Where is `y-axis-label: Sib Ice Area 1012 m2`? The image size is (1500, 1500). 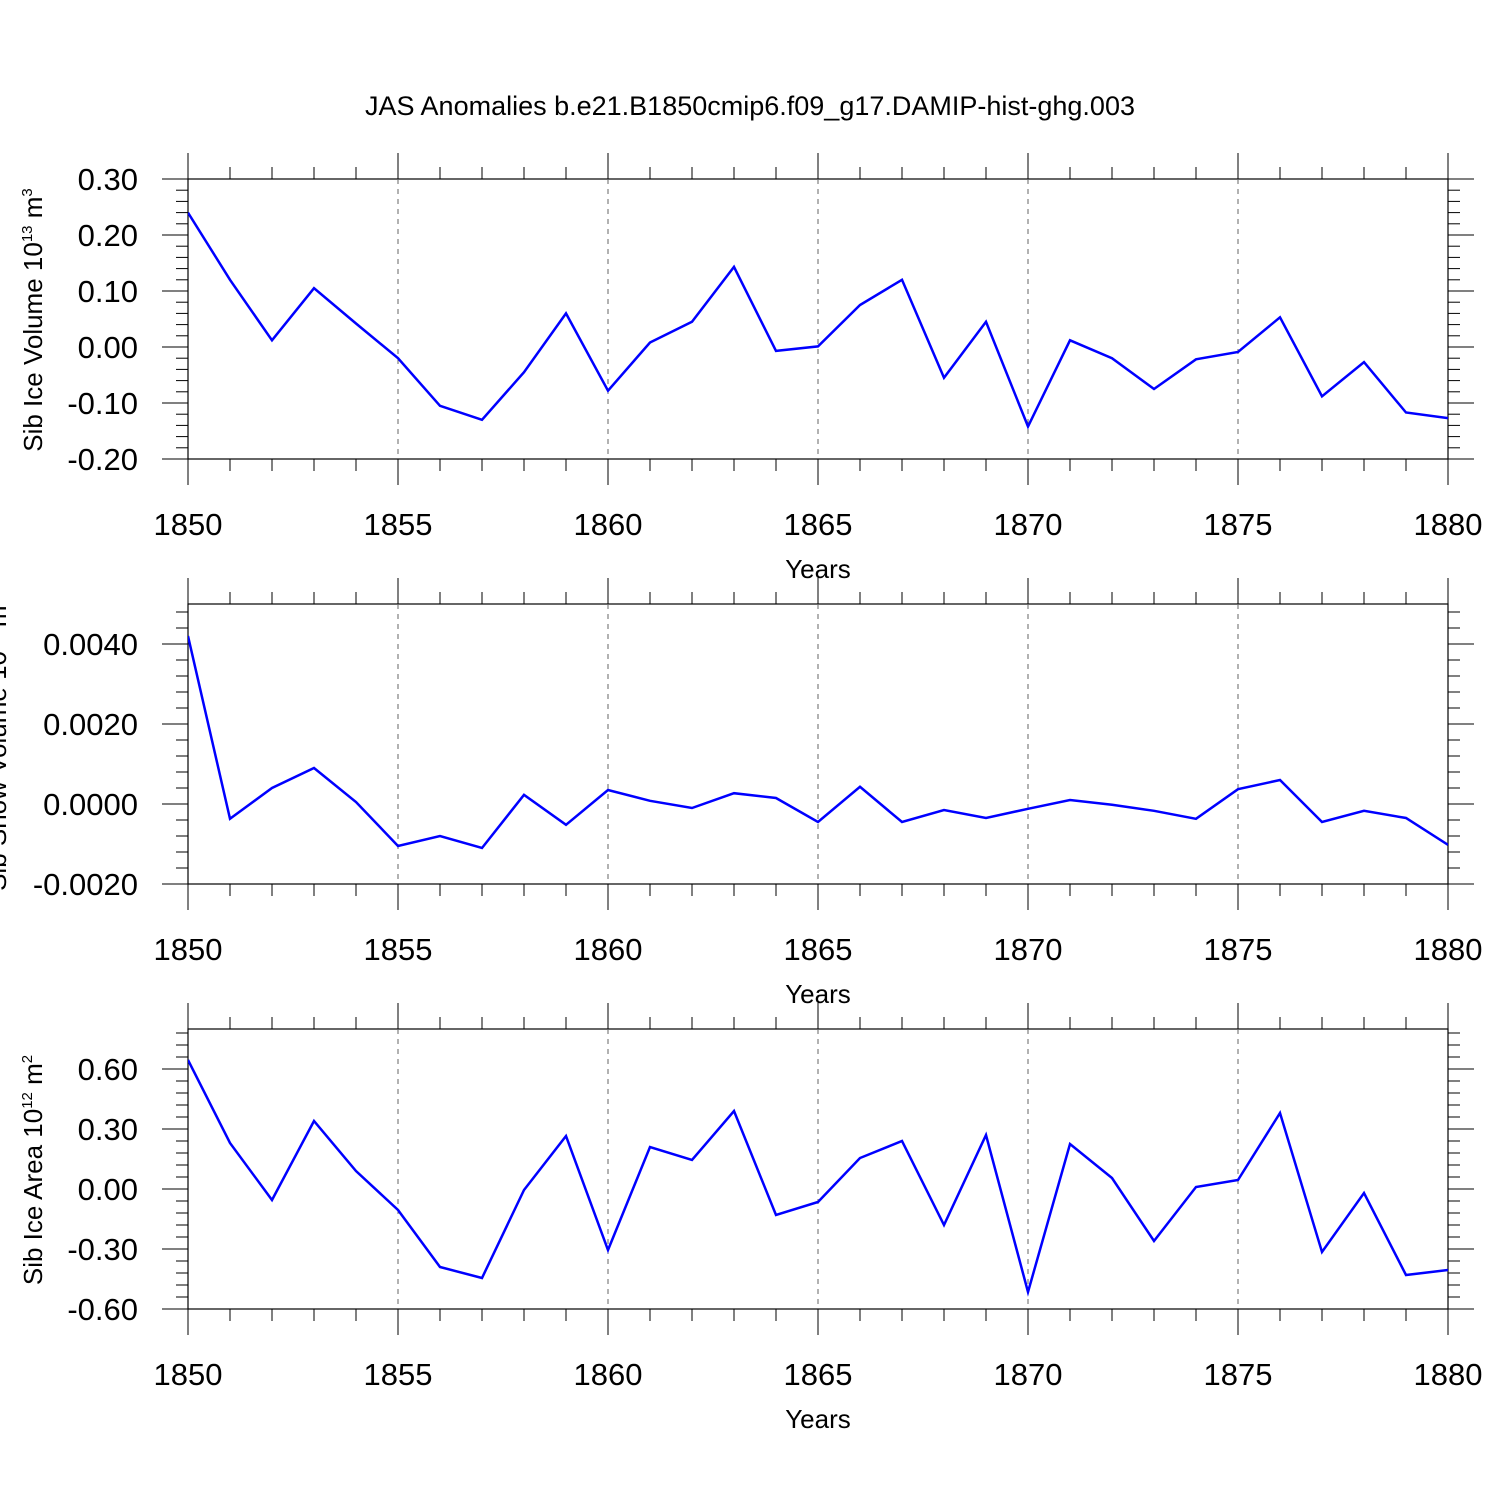 y-axis-label: Sib Ice Area 1012 m2 is located at coordinates (33, 1170).